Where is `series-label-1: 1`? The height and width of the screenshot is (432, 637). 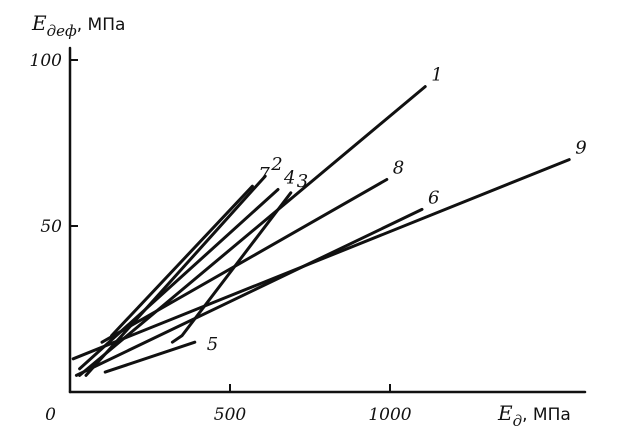 series-label-1: 1 is located at coordinates (436, 75).